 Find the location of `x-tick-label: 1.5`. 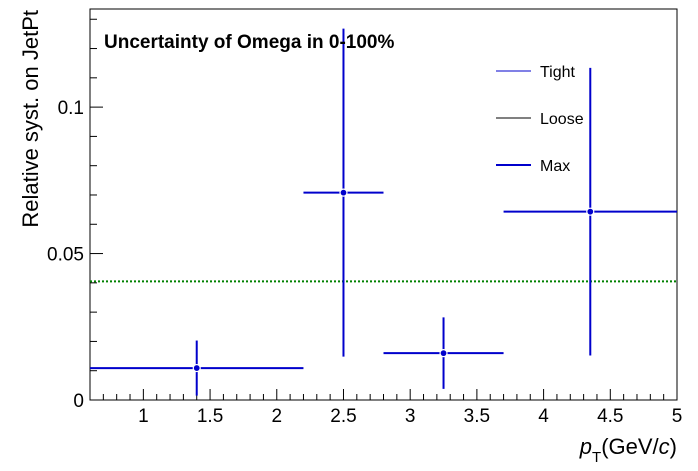

x-tick-label: 1.5 is located at coordinates (210, 416).